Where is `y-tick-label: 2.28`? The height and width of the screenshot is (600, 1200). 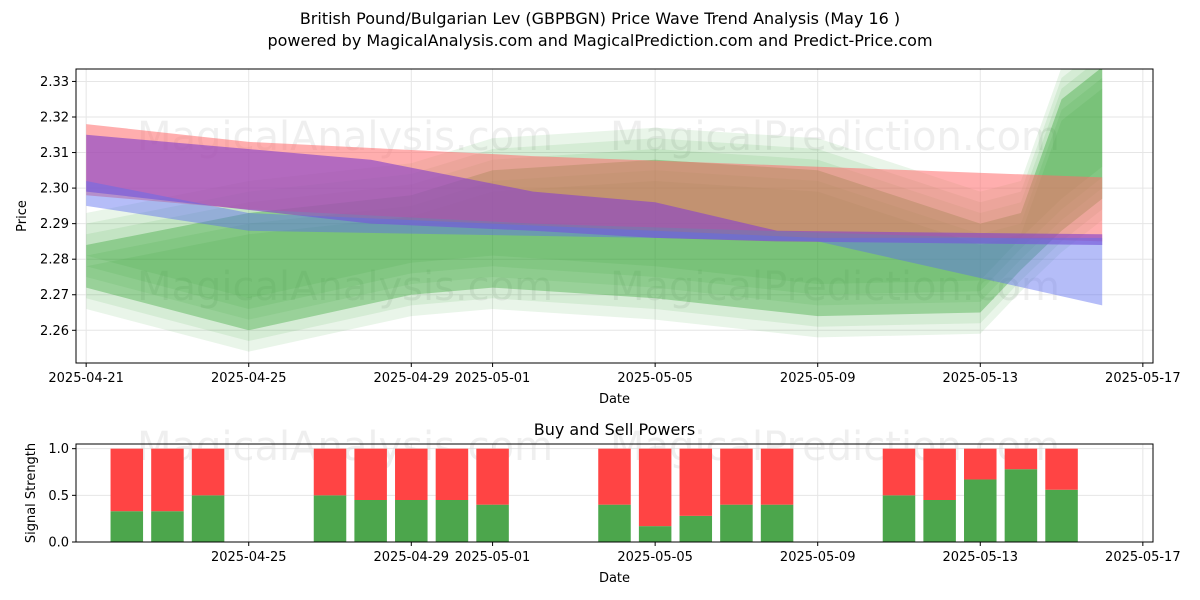 y-tick-label: 2.28 is located at coordinates (54, 260).